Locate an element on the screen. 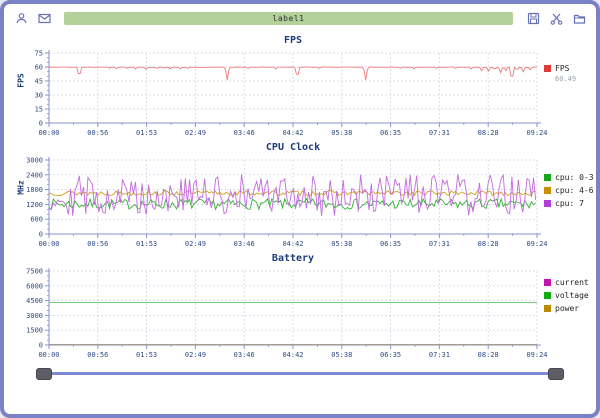  session-label: label1 is located at coordinates (288, 18).